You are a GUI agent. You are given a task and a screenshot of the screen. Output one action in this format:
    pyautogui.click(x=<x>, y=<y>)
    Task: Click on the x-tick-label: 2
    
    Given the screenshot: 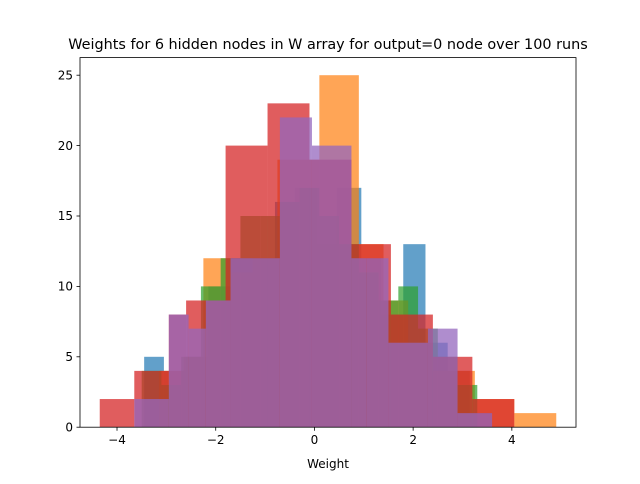 What is the action you would take?
    pyautogui.click(x=413, y=440)
    